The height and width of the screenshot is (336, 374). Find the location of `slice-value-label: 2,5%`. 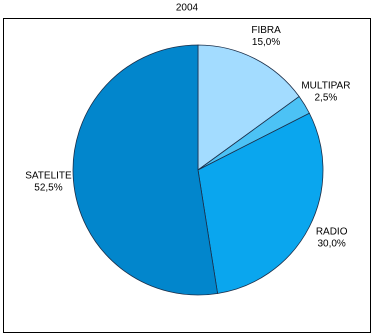

slice-value-label: 2,5% is located at coordinates (325, 97).